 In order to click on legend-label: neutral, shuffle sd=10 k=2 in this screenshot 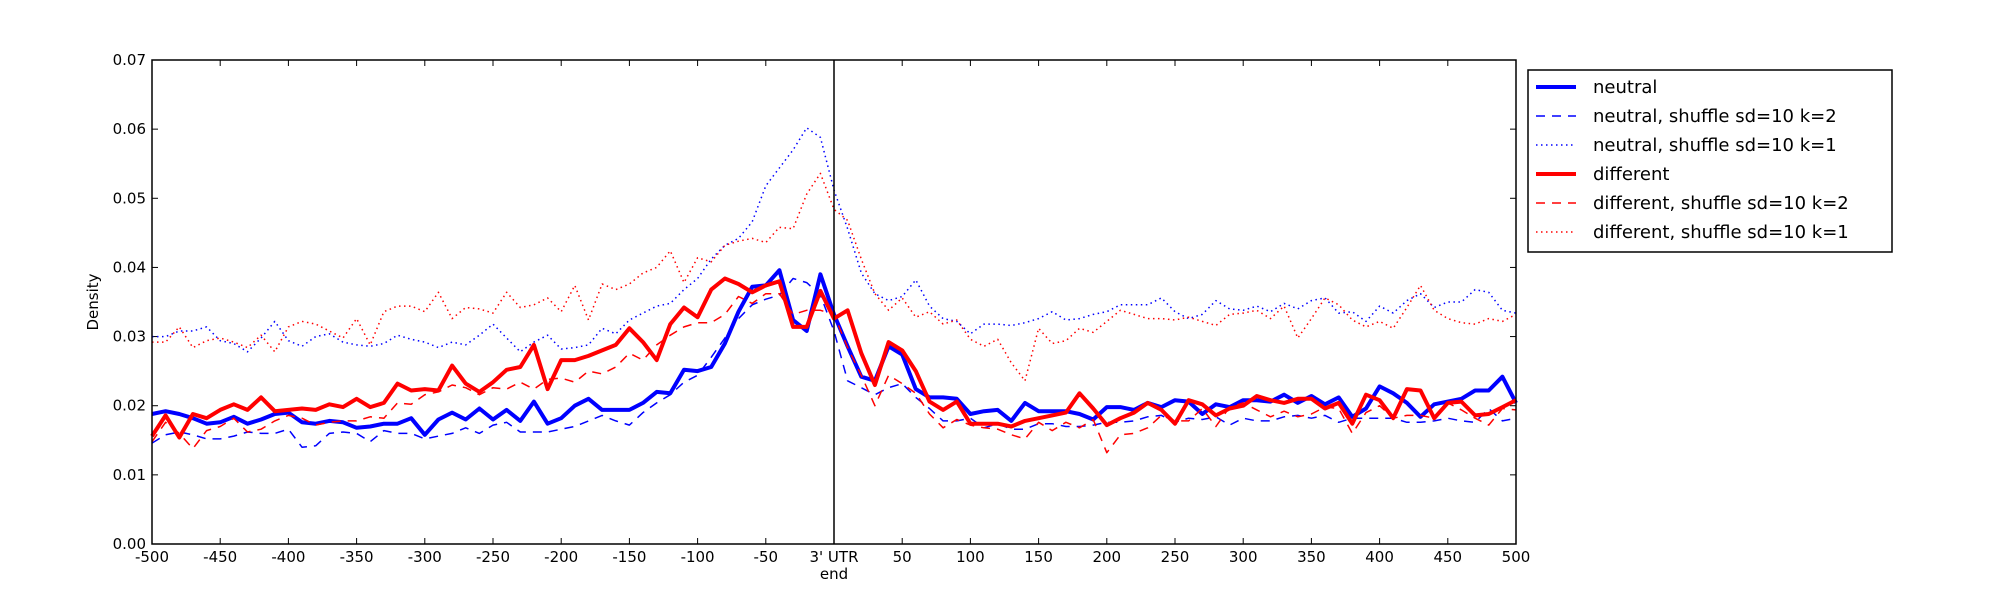, I will do `click(1715, 116)`.